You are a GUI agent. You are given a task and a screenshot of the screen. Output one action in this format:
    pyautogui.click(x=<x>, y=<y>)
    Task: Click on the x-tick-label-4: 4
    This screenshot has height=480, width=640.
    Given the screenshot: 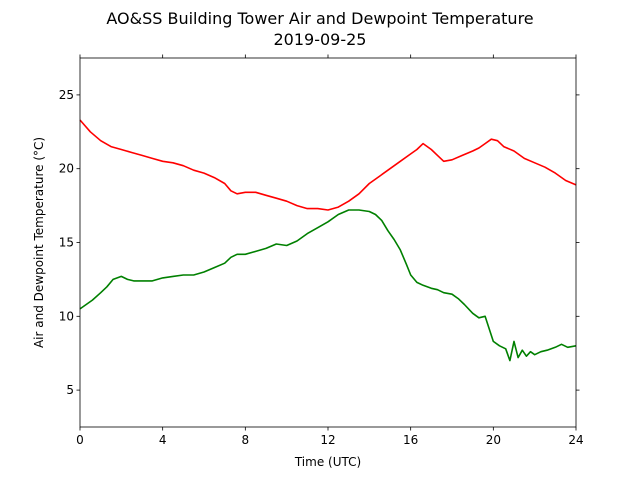 What is the action you would take?
    pyautogui.click(x=163, y=440)
    